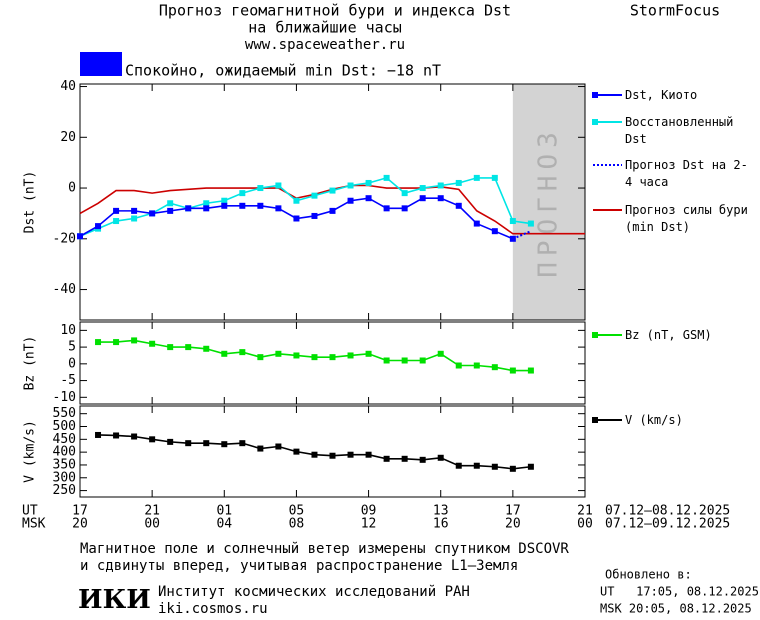 This screenshot has height=620, width=760. What do you see at coordinates (114, 600) in the screenshot?
I see `logo: ИКИ` at bounding box center [114, 600].